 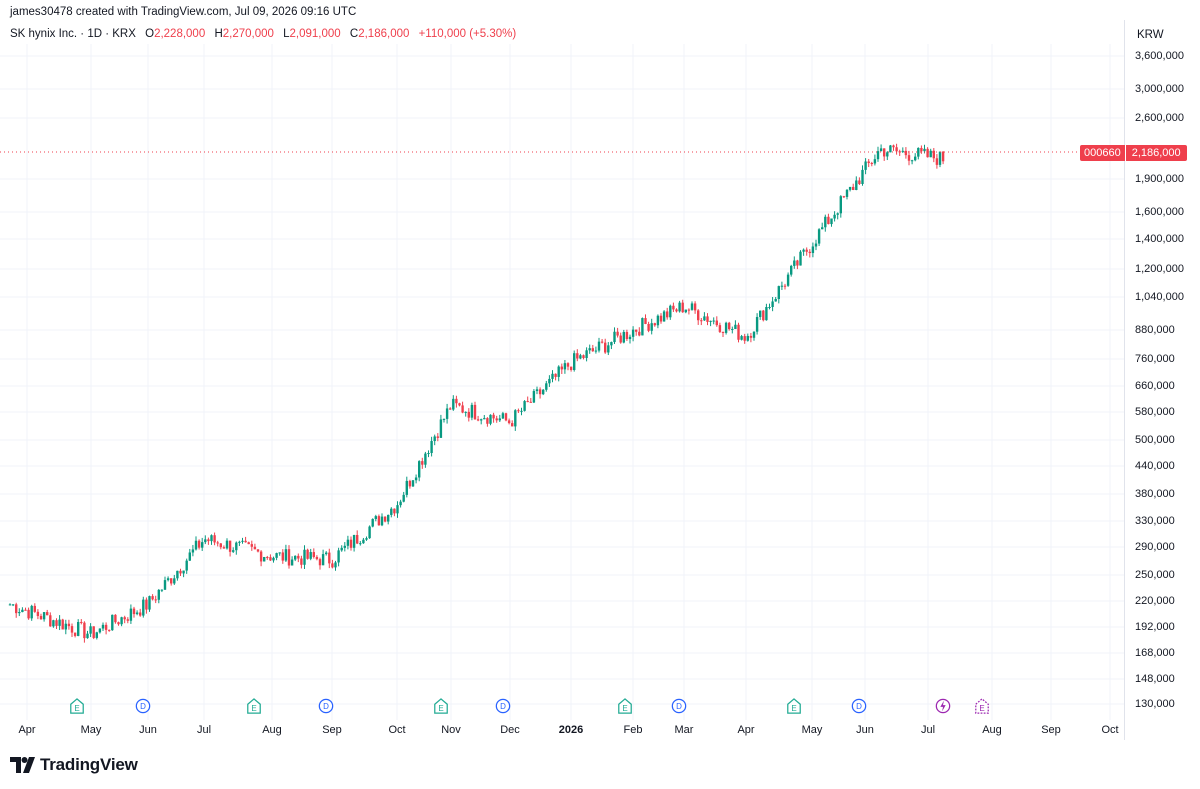 What do you see at coordinates (1155, 547) in the screenshot?
I see `price-axis-tick: 290,000` at bounding box center [1155, 547].